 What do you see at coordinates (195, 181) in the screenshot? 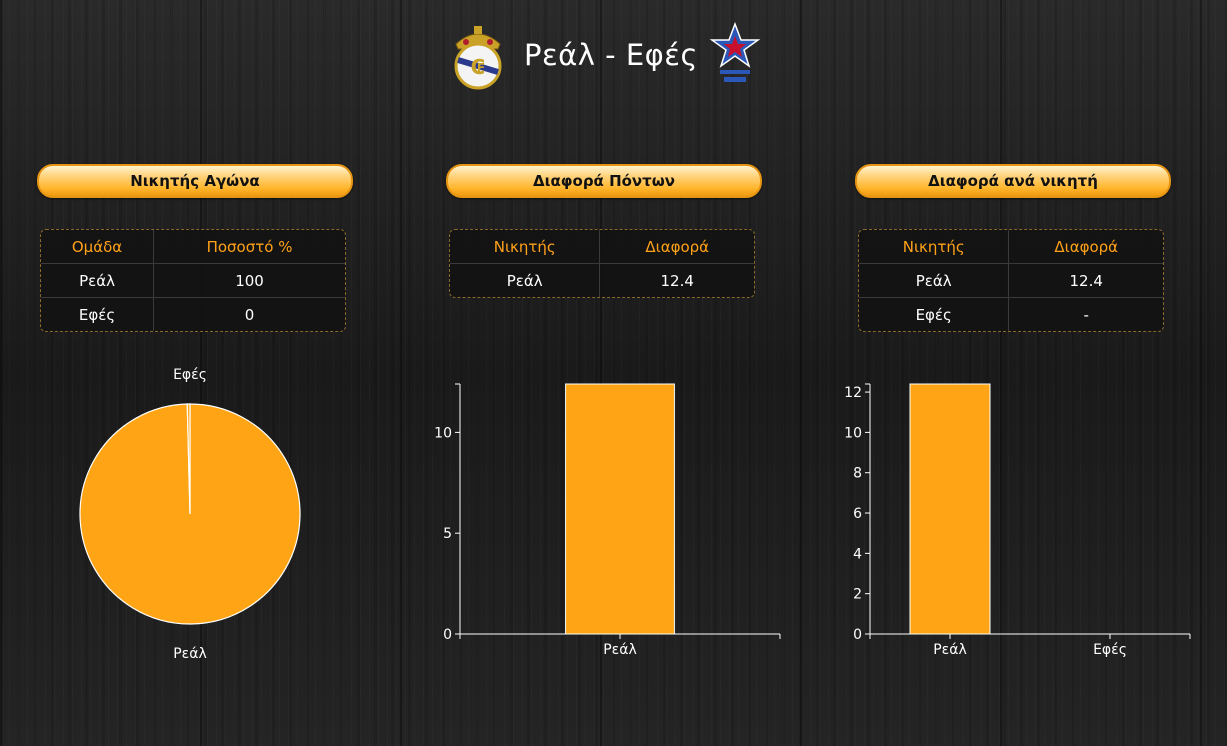
I see `match-winner-button: Νικητής Αγώνα` at bounding box center [195, 181].